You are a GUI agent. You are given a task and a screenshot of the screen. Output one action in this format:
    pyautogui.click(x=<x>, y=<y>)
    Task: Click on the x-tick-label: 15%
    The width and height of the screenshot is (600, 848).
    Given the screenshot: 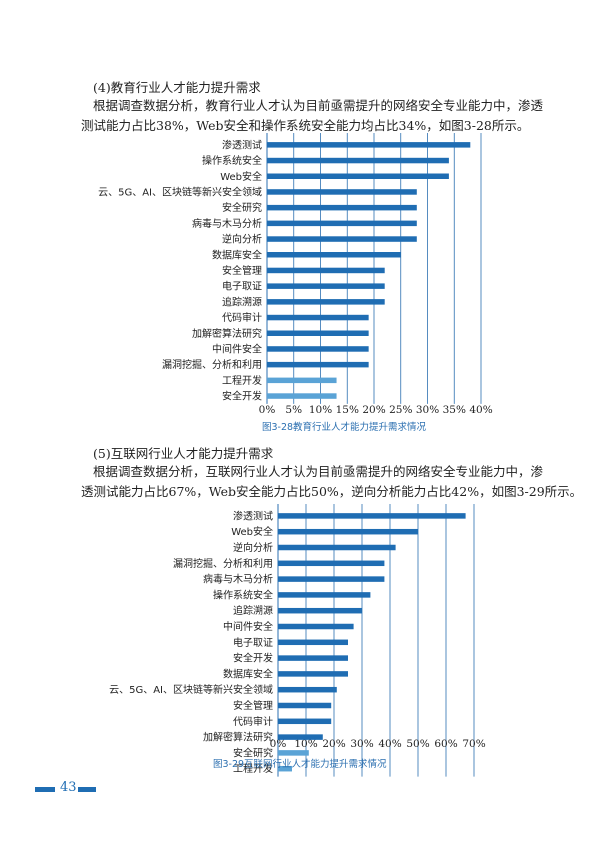 What is the action you would take?
    pyautogui.click(x=347, y=410)
    